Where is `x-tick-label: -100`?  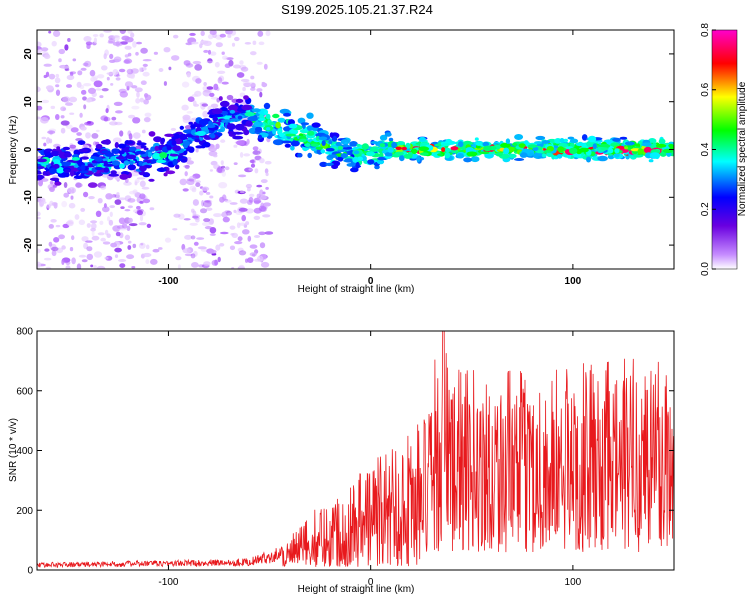
x-tick-label: -100 is located at coordinates (168, 281).